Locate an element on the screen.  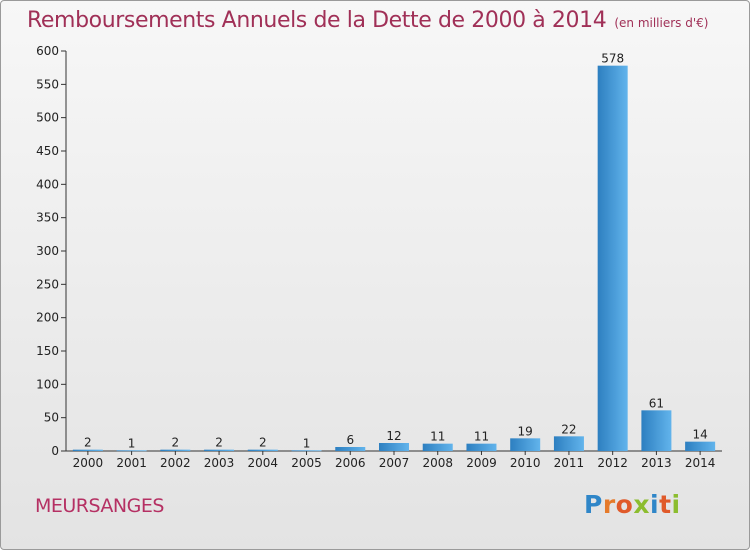
data-label: 61 is located at coordinates (656, 403).